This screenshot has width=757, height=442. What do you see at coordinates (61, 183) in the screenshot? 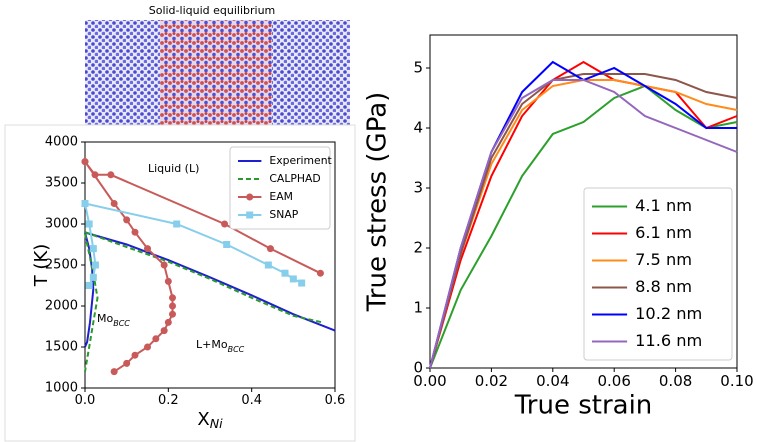
I see `y-tick-label: 3500` at bounding box center [61, 183].